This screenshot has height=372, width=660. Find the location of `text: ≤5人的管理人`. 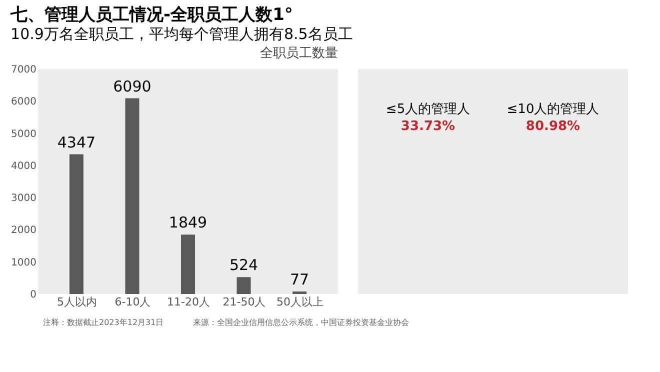

text: ≤5人的管理人 is located at coordinates (428, 109).